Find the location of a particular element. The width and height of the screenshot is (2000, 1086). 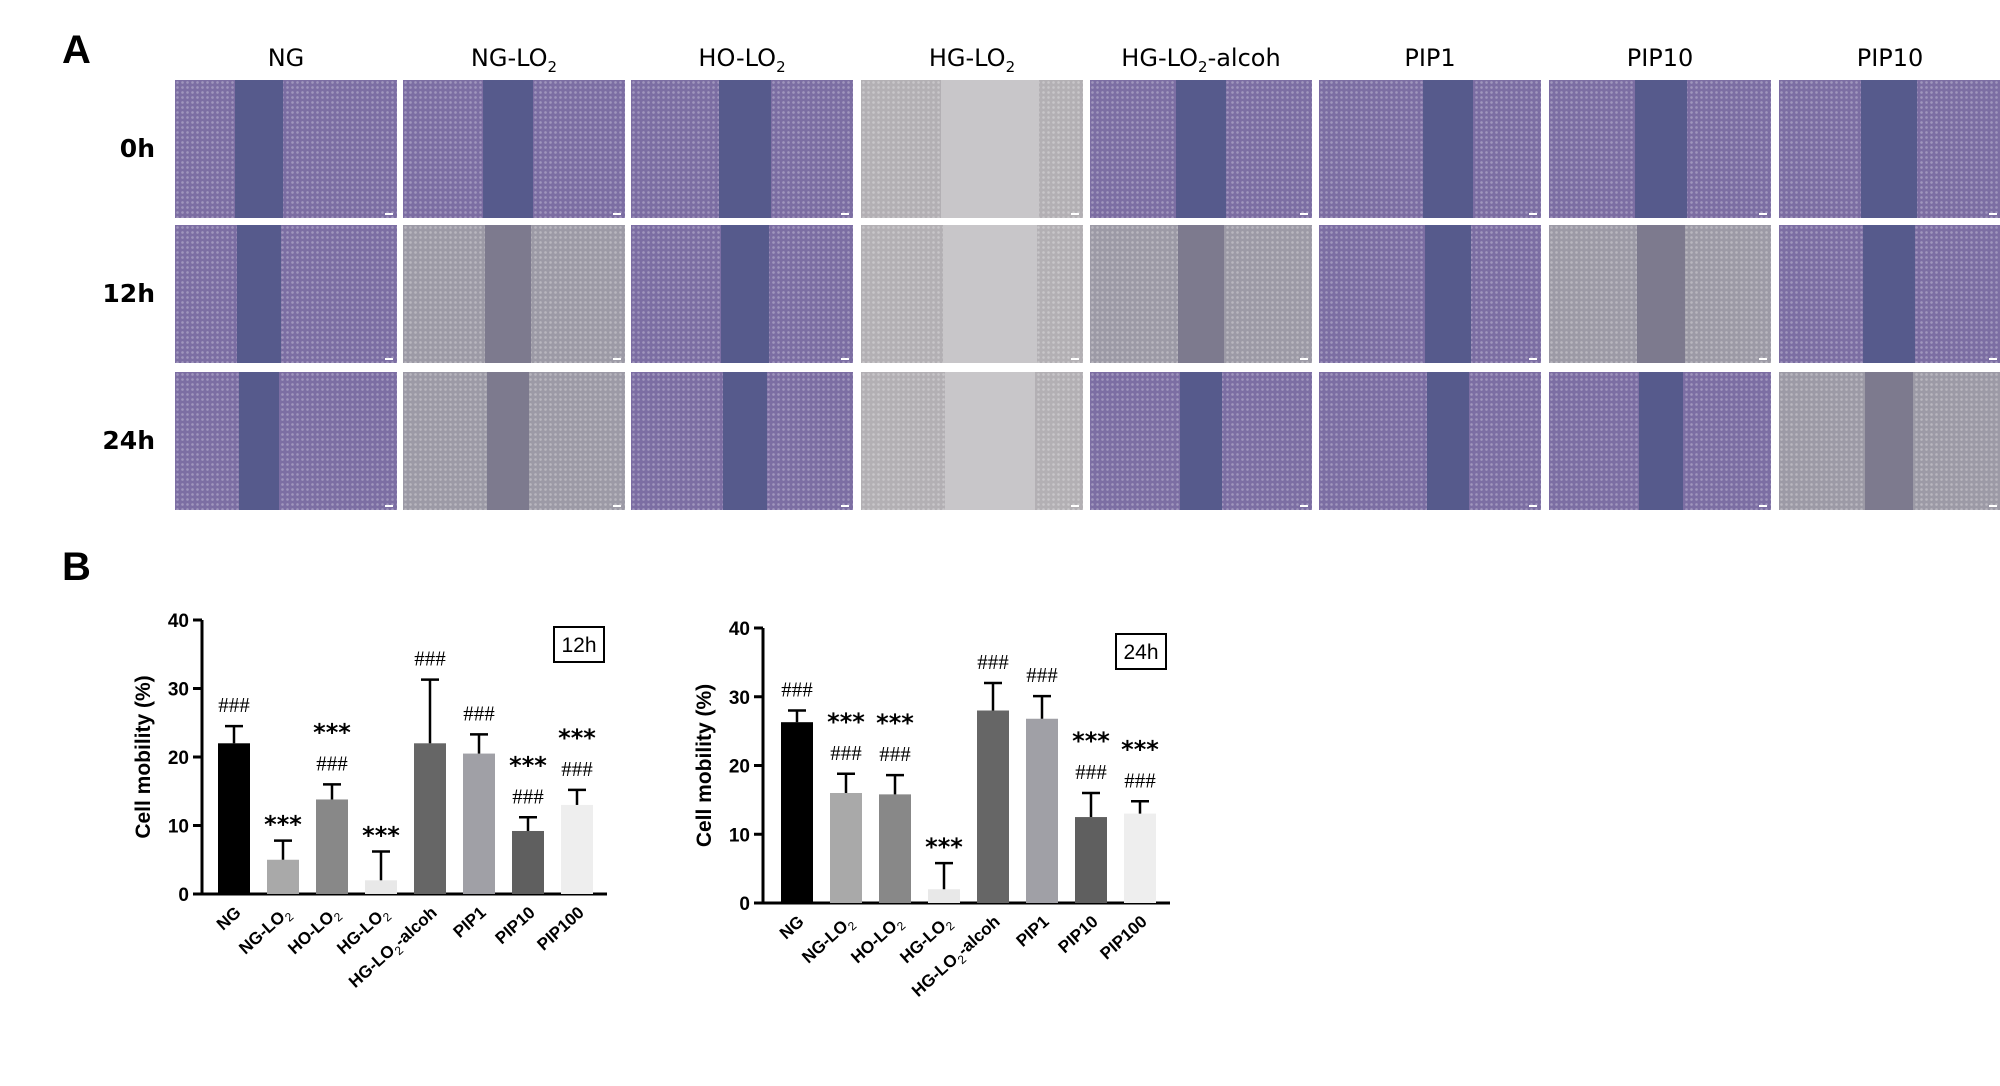

column-label: HG-LO2-alcoh is located at coordinates (1201, 60).